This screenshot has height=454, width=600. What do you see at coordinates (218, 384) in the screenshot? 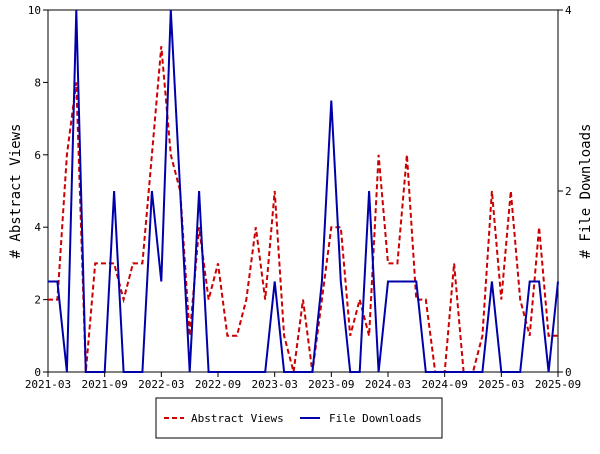
I see `x-tick-label-3: 2022-09` at bounding box center [218, 384].